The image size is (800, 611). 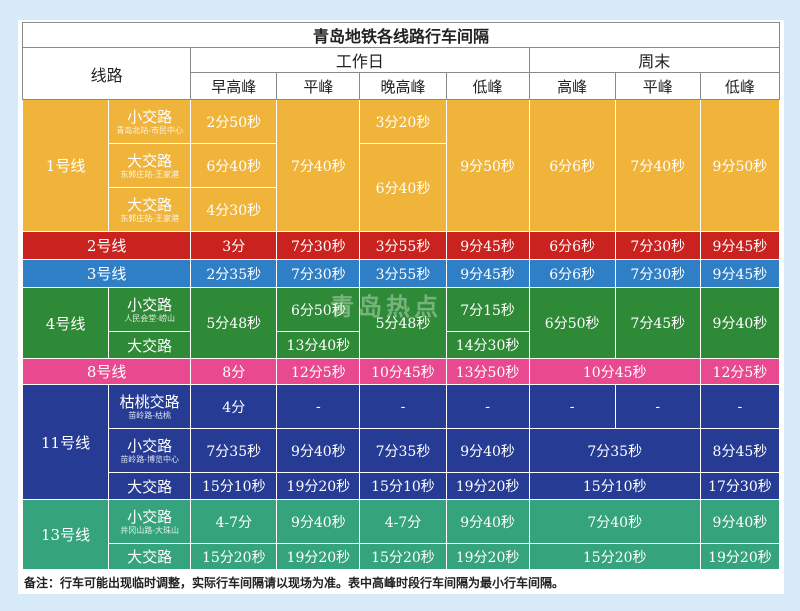 I want to click on table-cell: 17分30秒, so click(x=740, y=486).